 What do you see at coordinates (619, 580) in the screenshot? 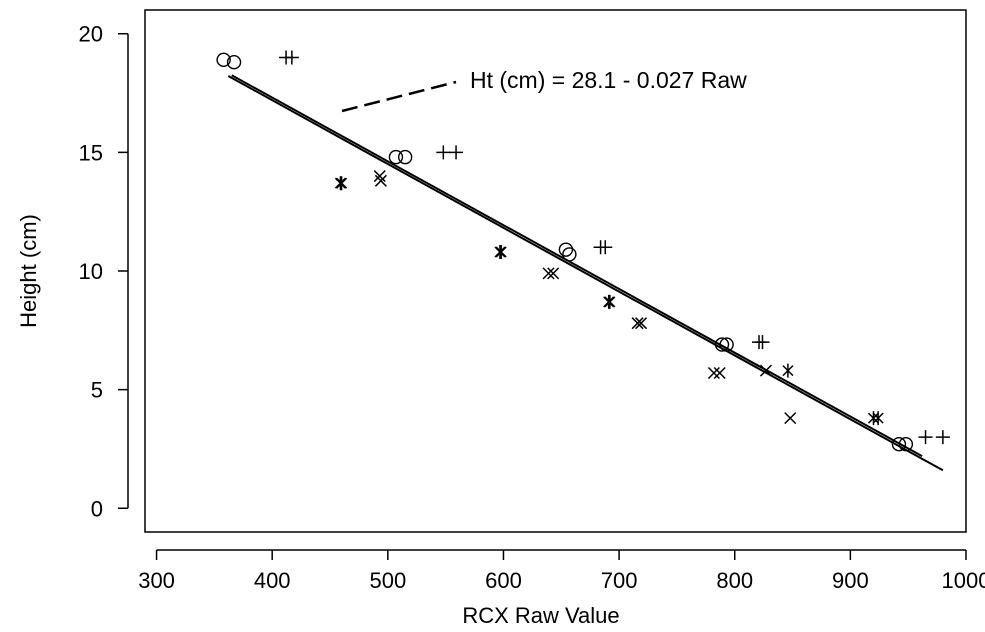
I see `x-tick-label: 700` at bounding box center [619, 580].